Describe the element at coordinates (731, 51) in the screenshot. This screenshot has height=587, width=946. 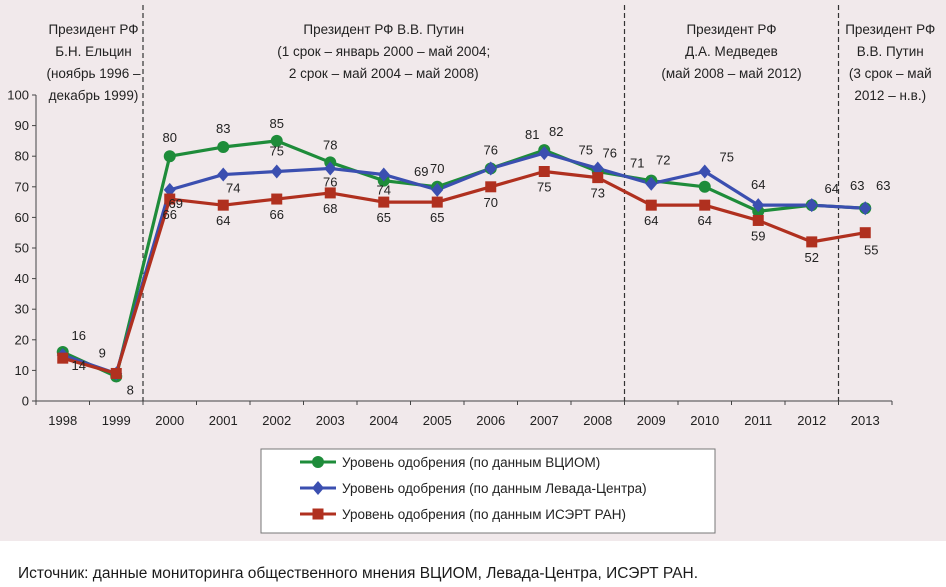
I see `period-label: Д.А. Медведев` at that location.